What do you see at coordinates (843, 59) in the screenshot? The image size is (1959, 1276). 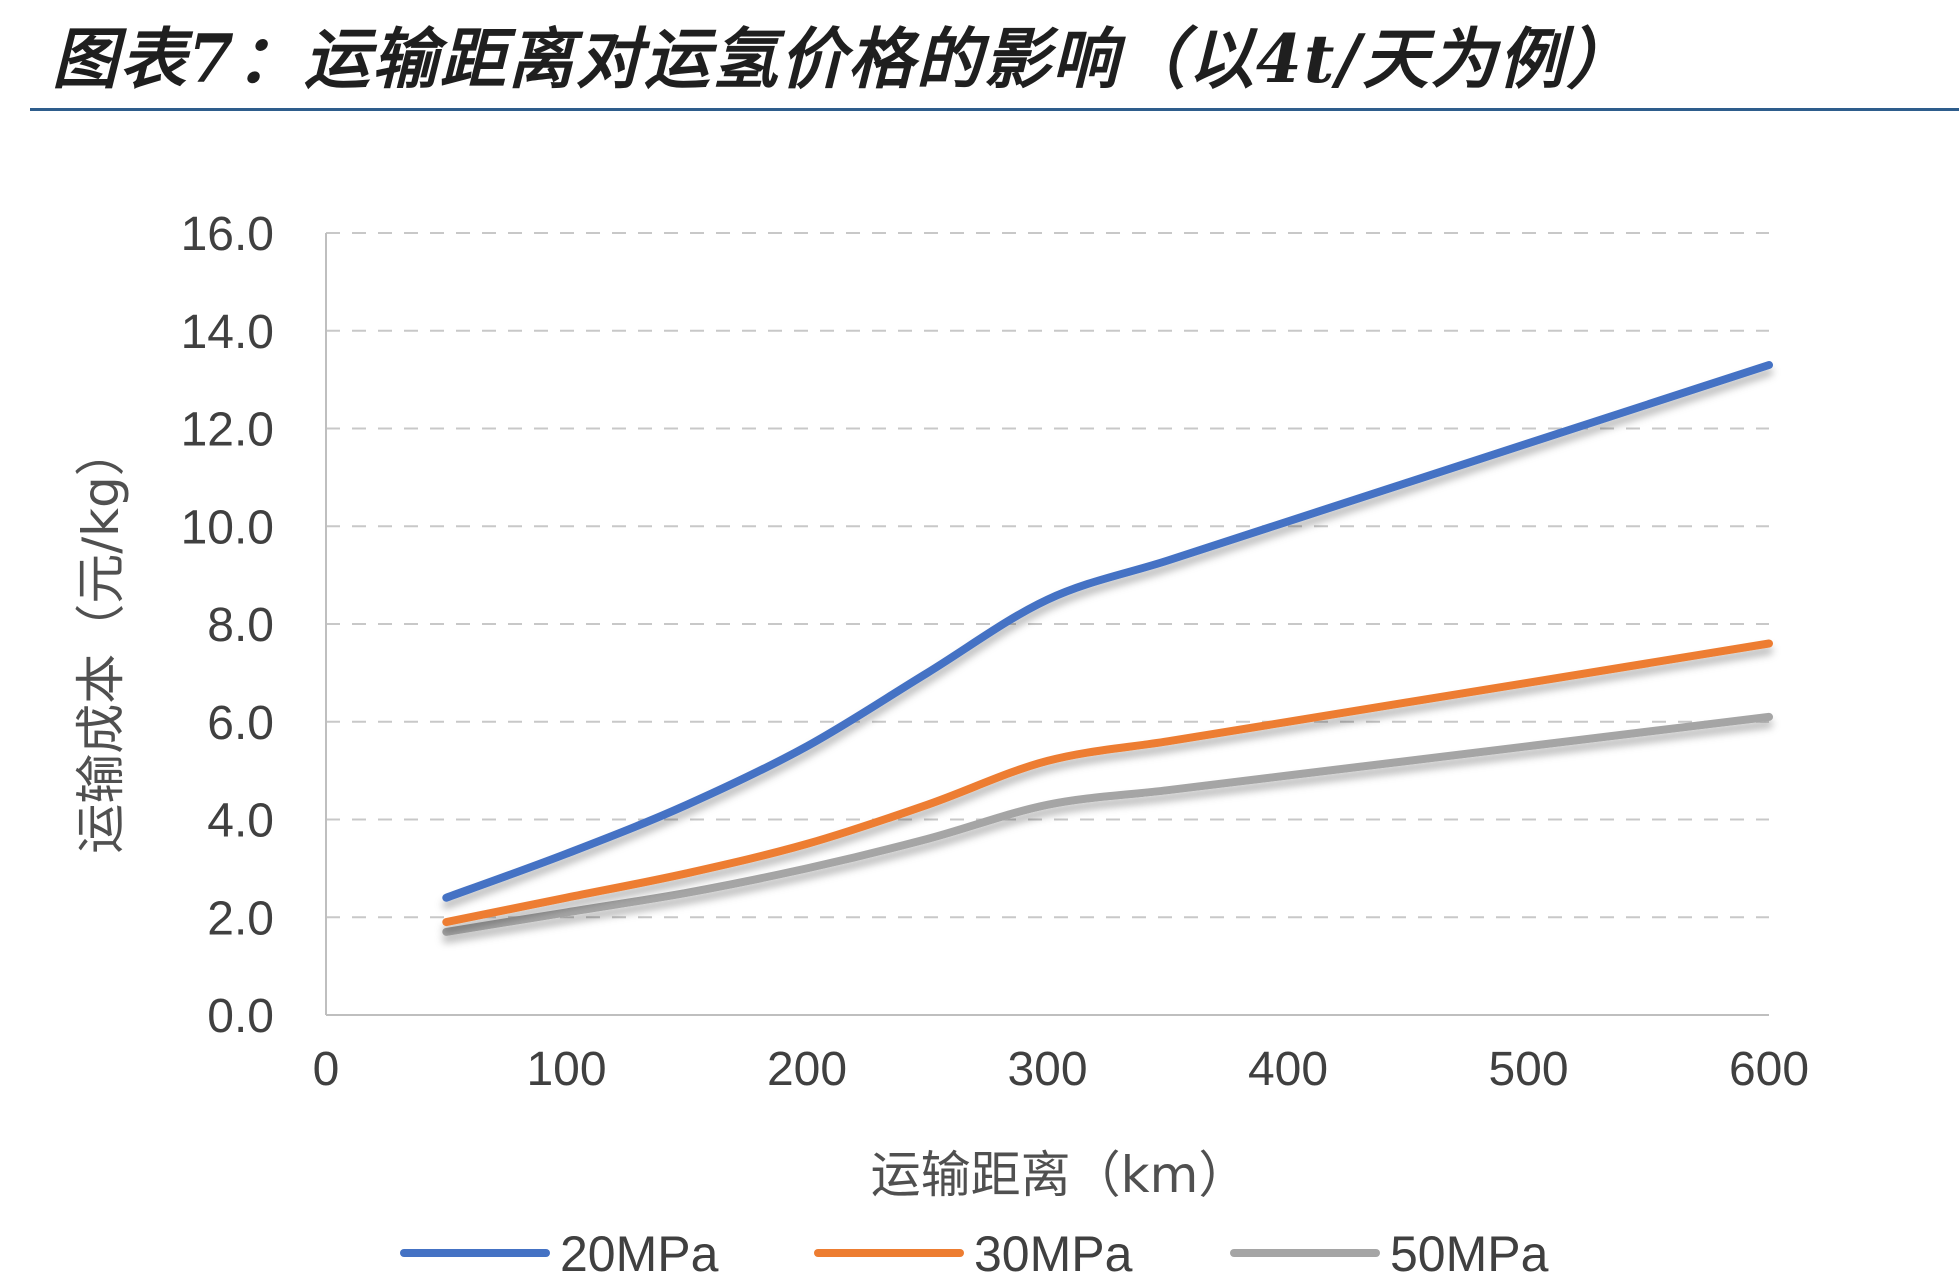 I see `figure-title: 图表7：运输距离对运氢价格的影响（以4t/天为例）` at bounding box center [843, 59].